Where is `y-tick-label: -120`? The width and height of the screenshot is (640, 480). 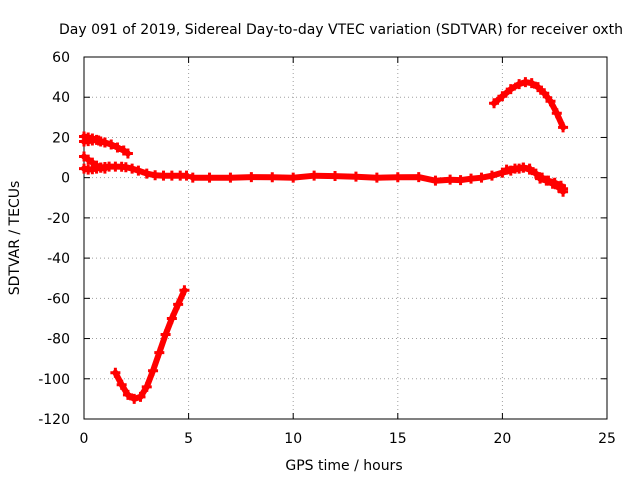
y-tick-label: -120 is located at coordinates (54, 420).